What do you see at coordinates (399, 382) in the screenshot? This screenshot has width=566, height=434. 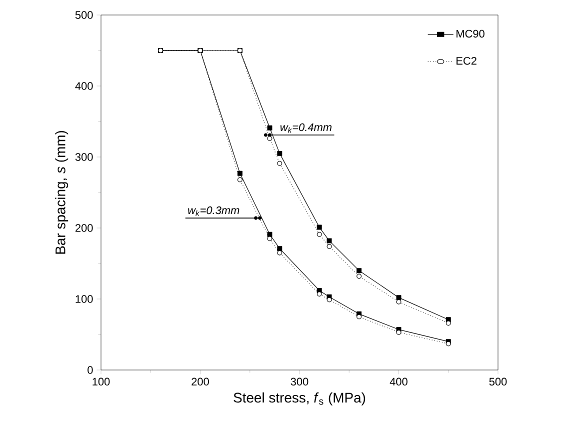 I see `x-tick-label: 400` at bounding box center [399, 382].